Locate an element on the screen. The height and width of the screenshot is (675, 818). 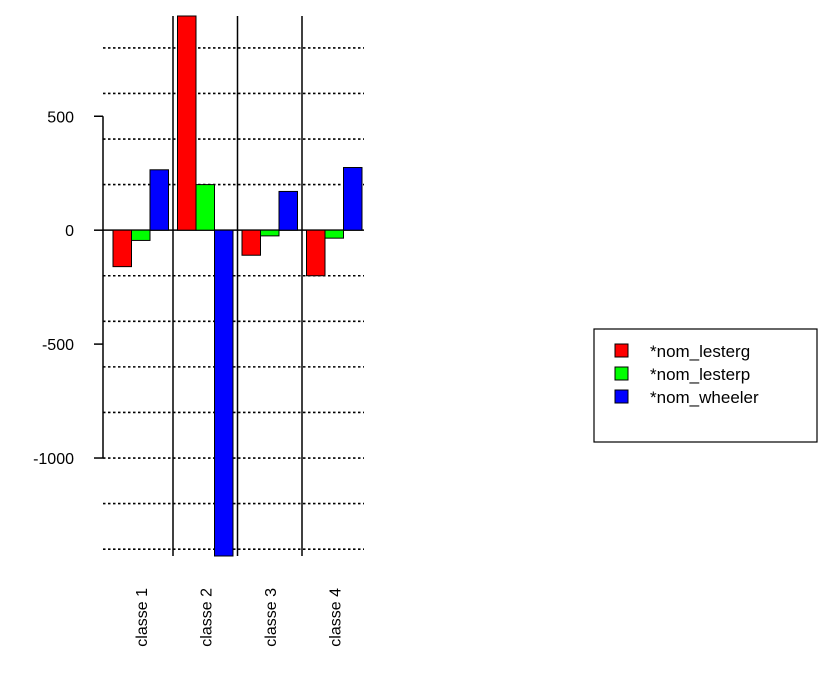
x-tick-label: classe 2 is located at coordinates (206, 617).